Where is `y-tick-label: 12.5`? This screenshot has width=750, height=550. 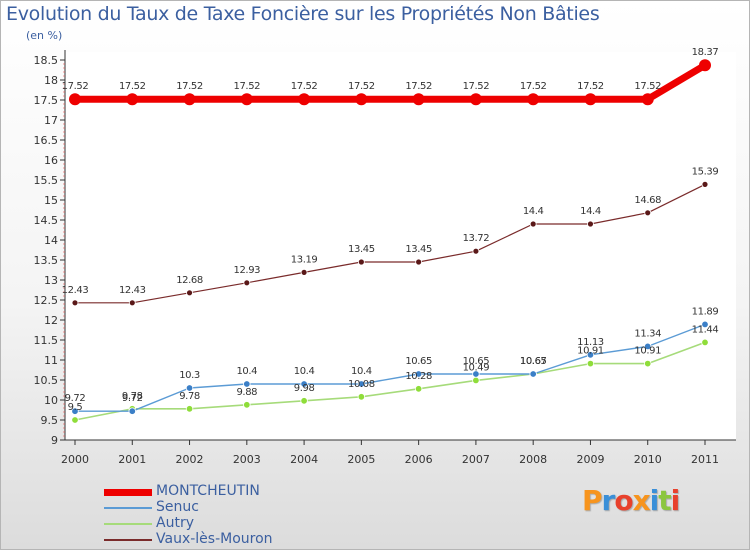 y-tick-label: 12.5 is located at coordinates (46, 300).